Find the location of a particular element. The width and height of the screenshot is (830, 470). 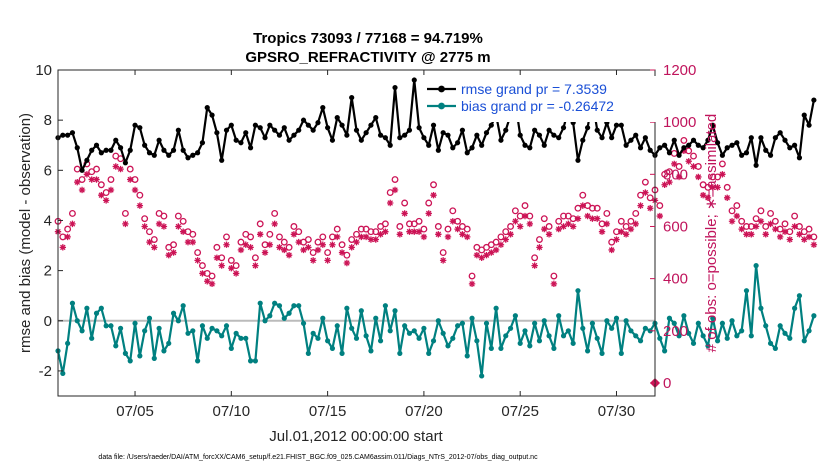

y-left-tick-label: -2 is located at coordinates (45, 371).